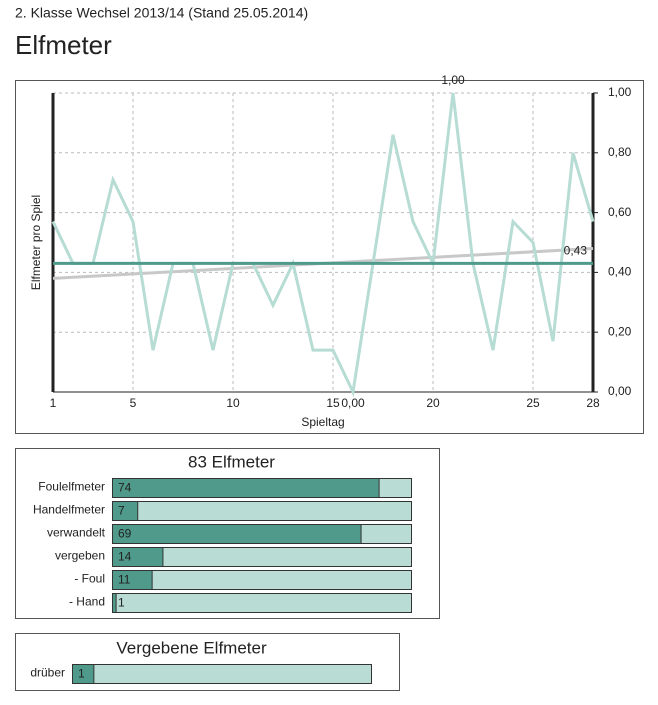 The height and width of the screenshot is (705, 658). Describe the element at coordinates (593, 403) in the screenshot. I see `x-tick-label: 28` at that location.